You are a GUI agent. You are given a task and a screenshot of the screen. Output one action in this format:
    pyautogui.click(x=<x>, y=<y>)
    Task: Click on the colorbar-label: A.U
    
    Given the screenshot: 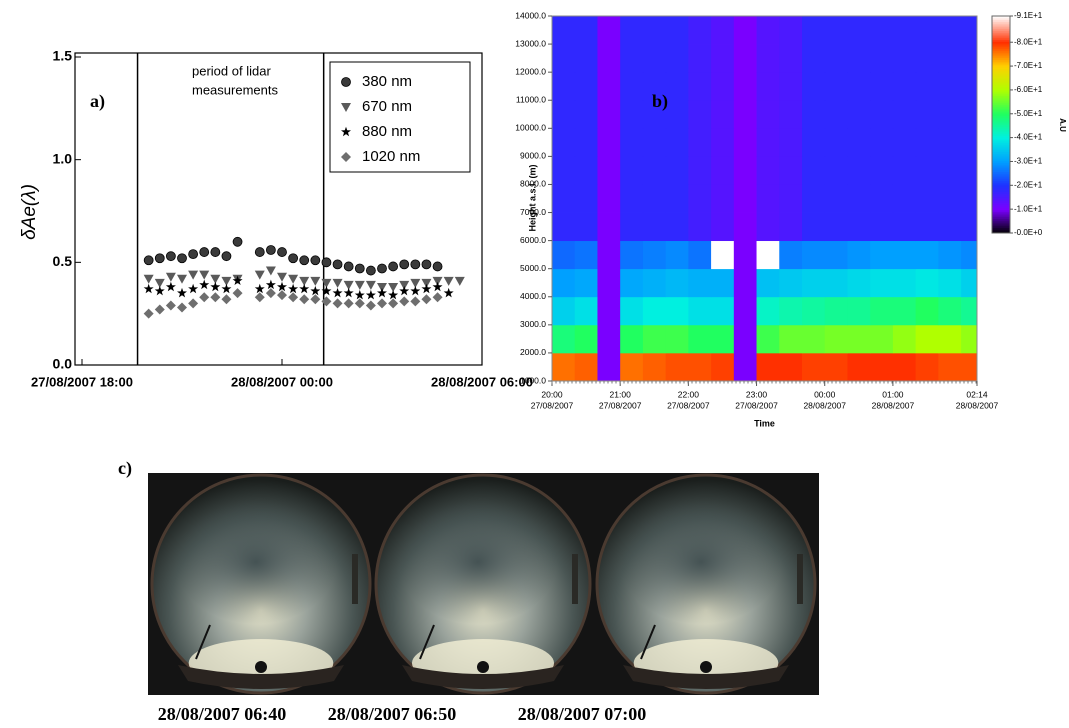 What is the action you would take?
    pyautogui.click(x=1062, y=125)
    